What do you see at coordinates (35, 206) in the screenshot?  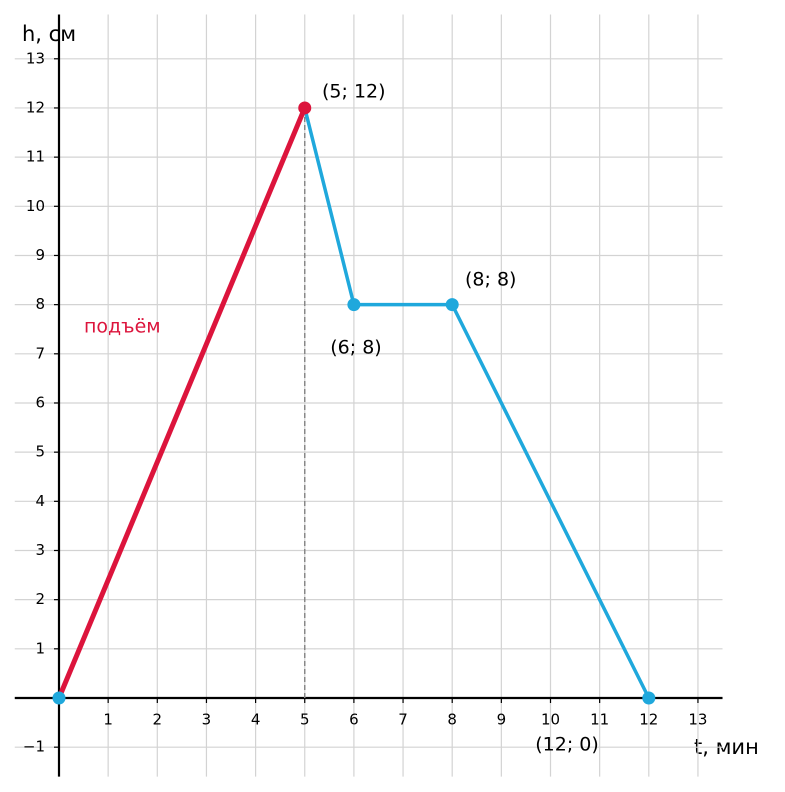 I see `y-tick-label: 10` at bounding box center [35, 206].